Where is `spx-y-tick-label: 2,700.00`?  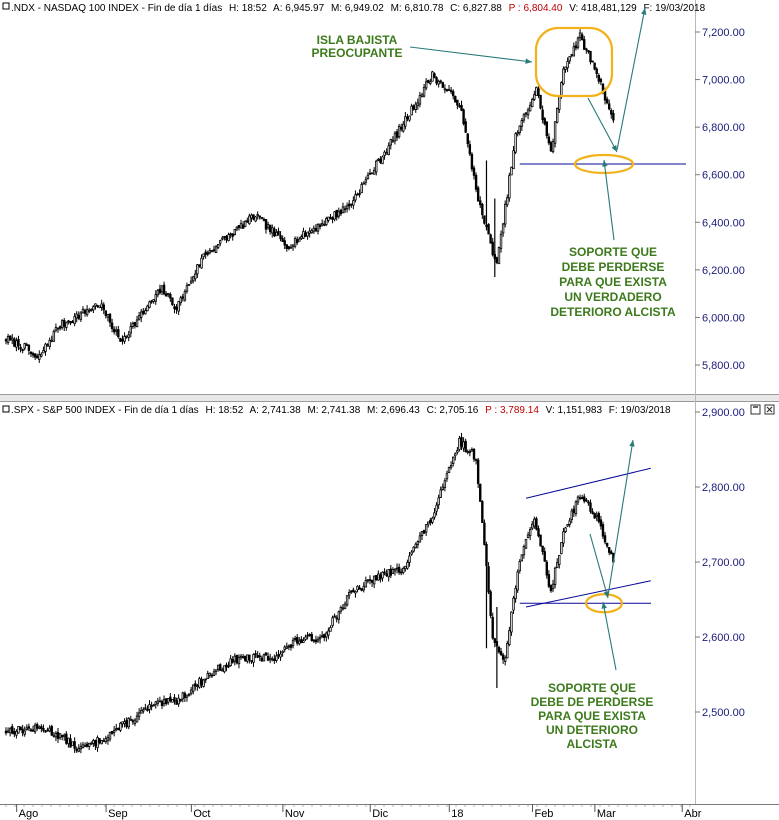
spx-y-tick-label: 2,700.00 is located at coordinates (723, 563).